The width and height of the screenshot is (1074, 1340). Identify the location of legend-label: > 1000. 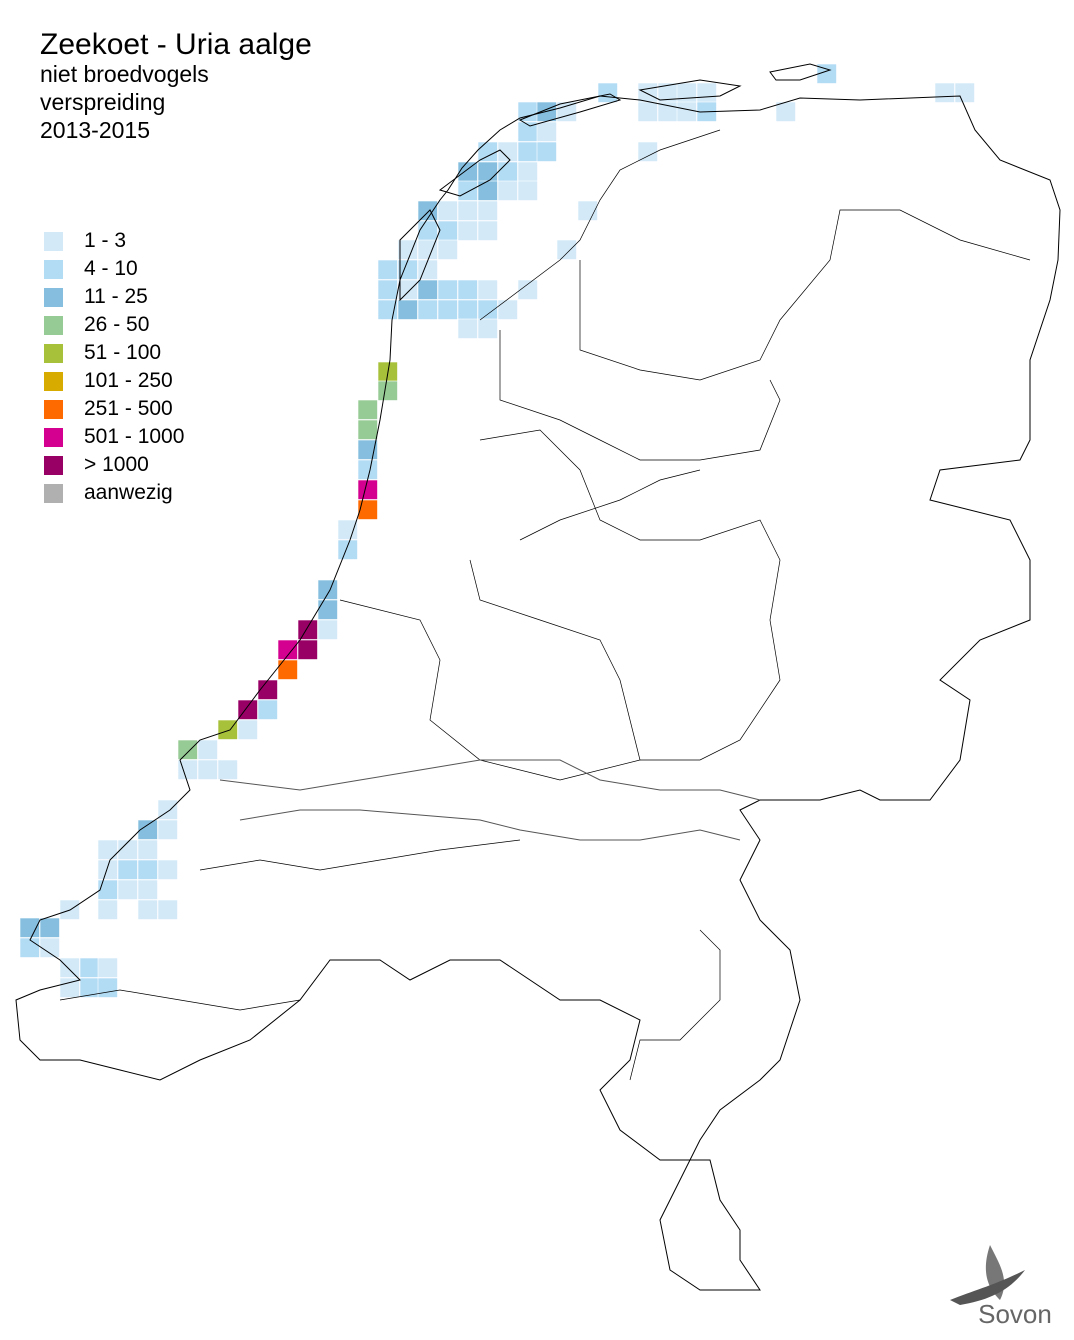
(116, 464).